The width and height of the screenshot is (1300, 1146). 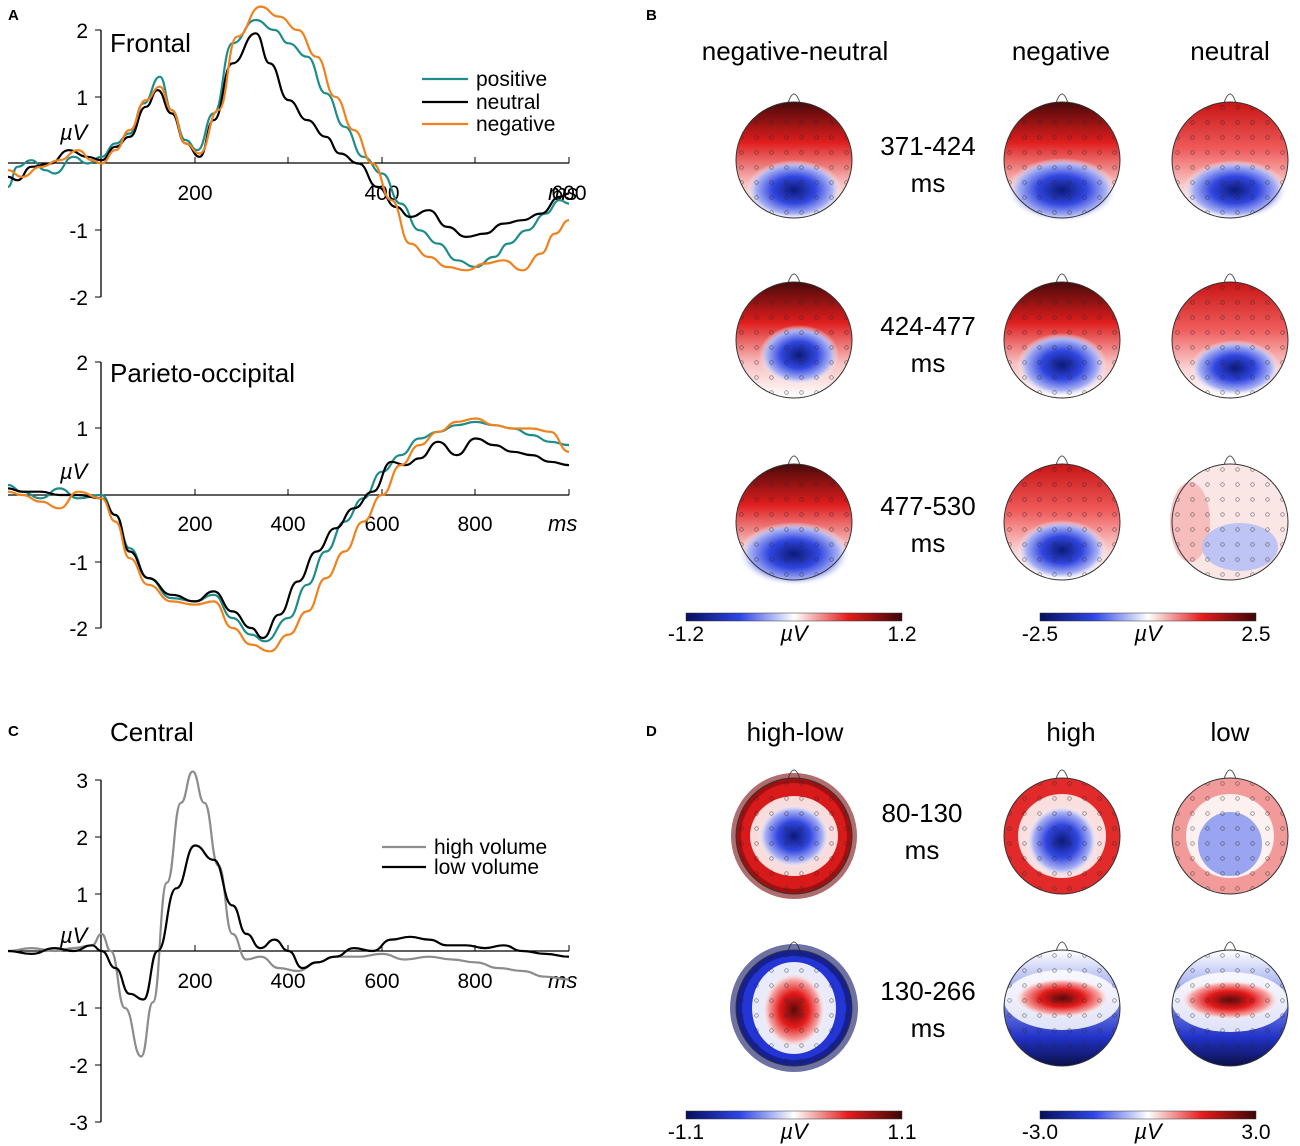 I want to click on parieto-x-tick-label: 200, so click(x=194, y=524).